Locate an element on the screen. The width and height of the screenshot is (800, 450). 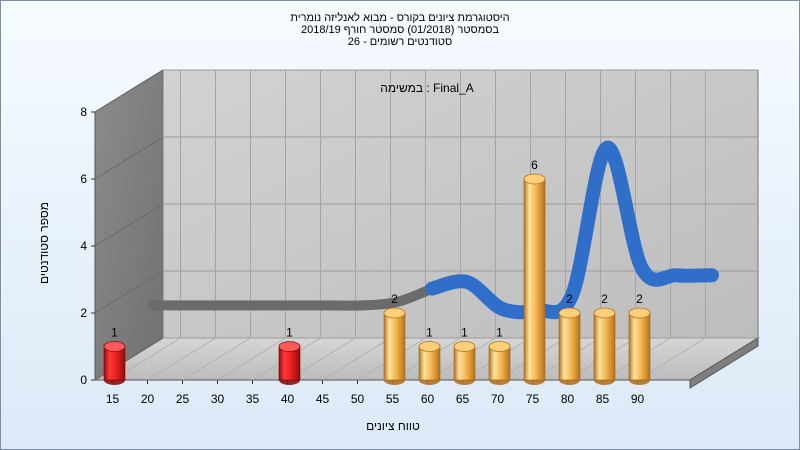
x-tick-label-80: 80 is located at coordinates (568, 399).